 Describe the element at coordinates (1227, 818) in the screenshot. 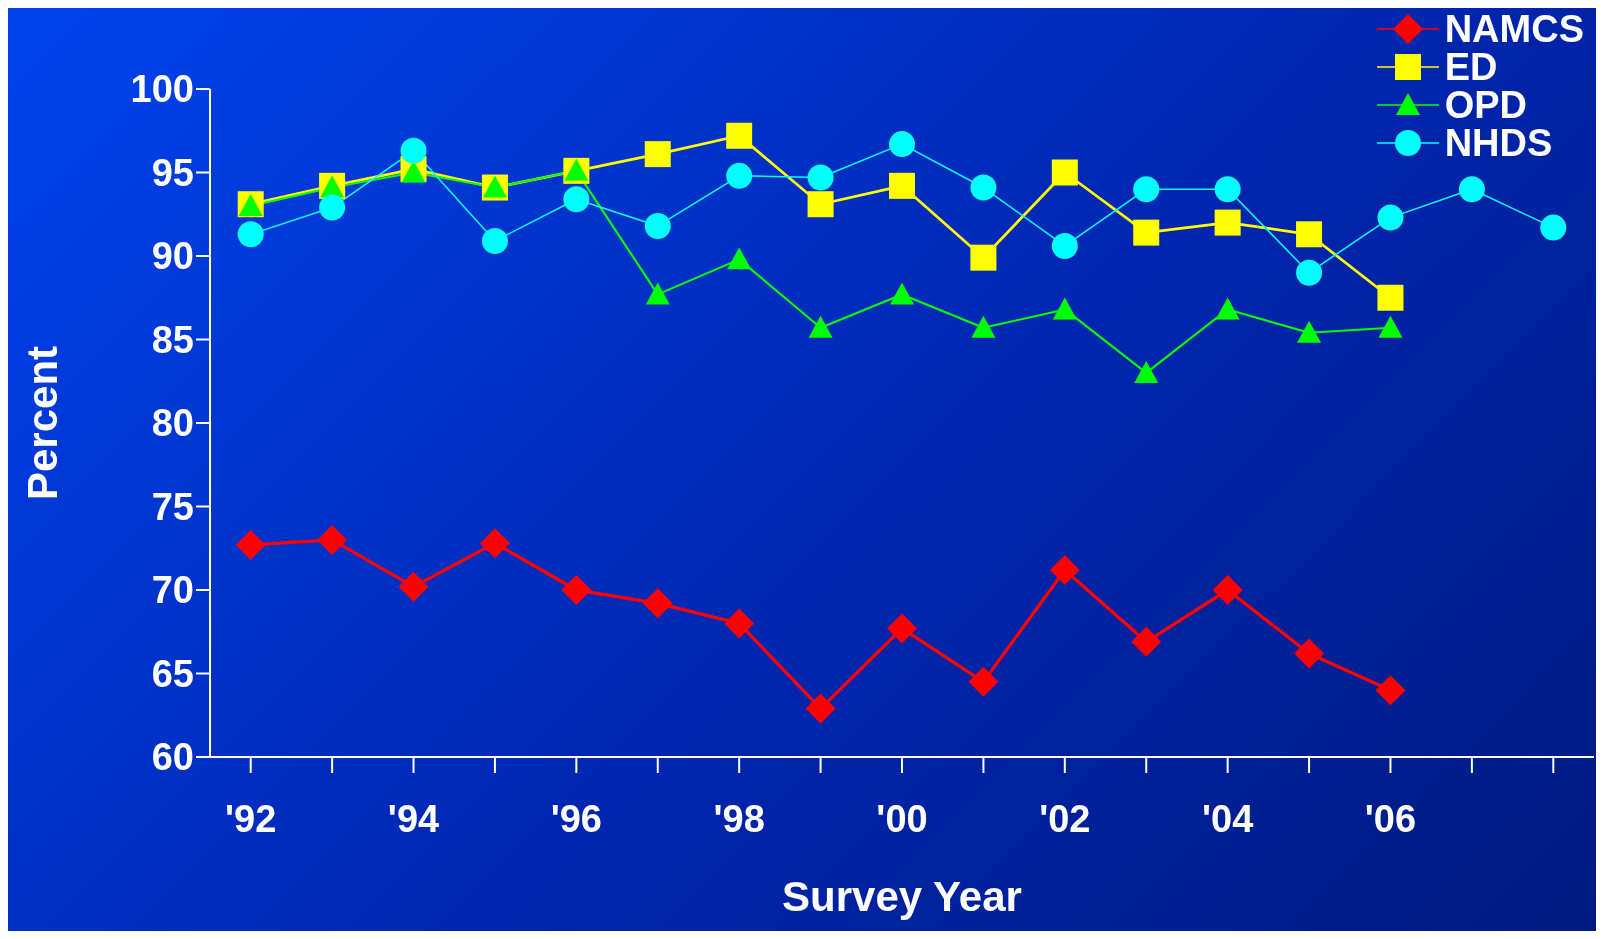

I see `x-tick-label: '04` at that location.